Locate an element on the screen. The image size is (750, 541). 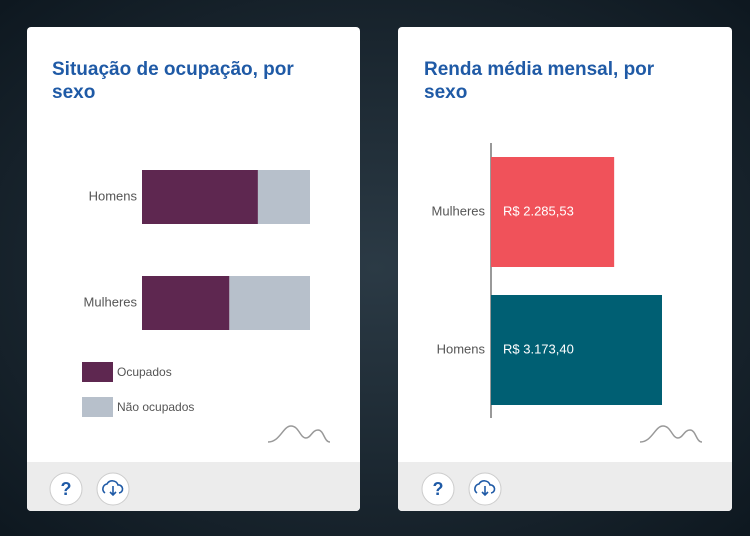
chart-title: Renda média mensal, por sexo is located at coordinates (539, 81).